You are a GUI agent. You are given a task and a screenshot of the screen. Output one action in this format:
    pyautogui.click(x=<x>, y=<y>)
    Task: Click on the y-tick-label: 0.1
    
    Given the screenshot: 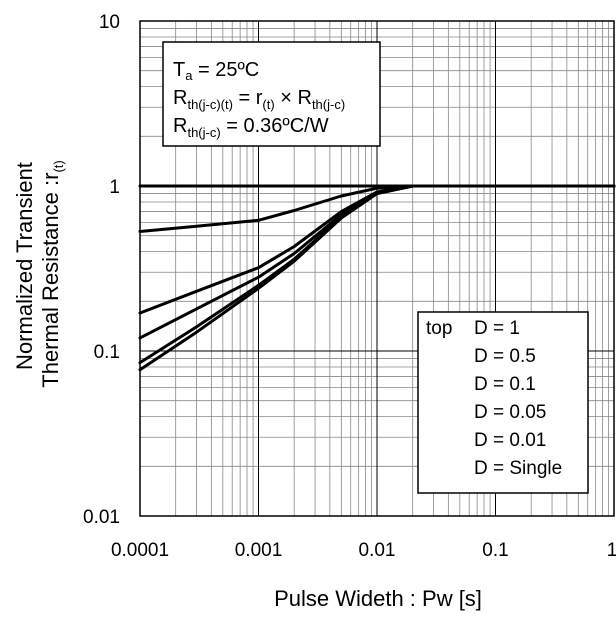 What is the action you would take?
    pyautogui.click(x=107, y=352)
    